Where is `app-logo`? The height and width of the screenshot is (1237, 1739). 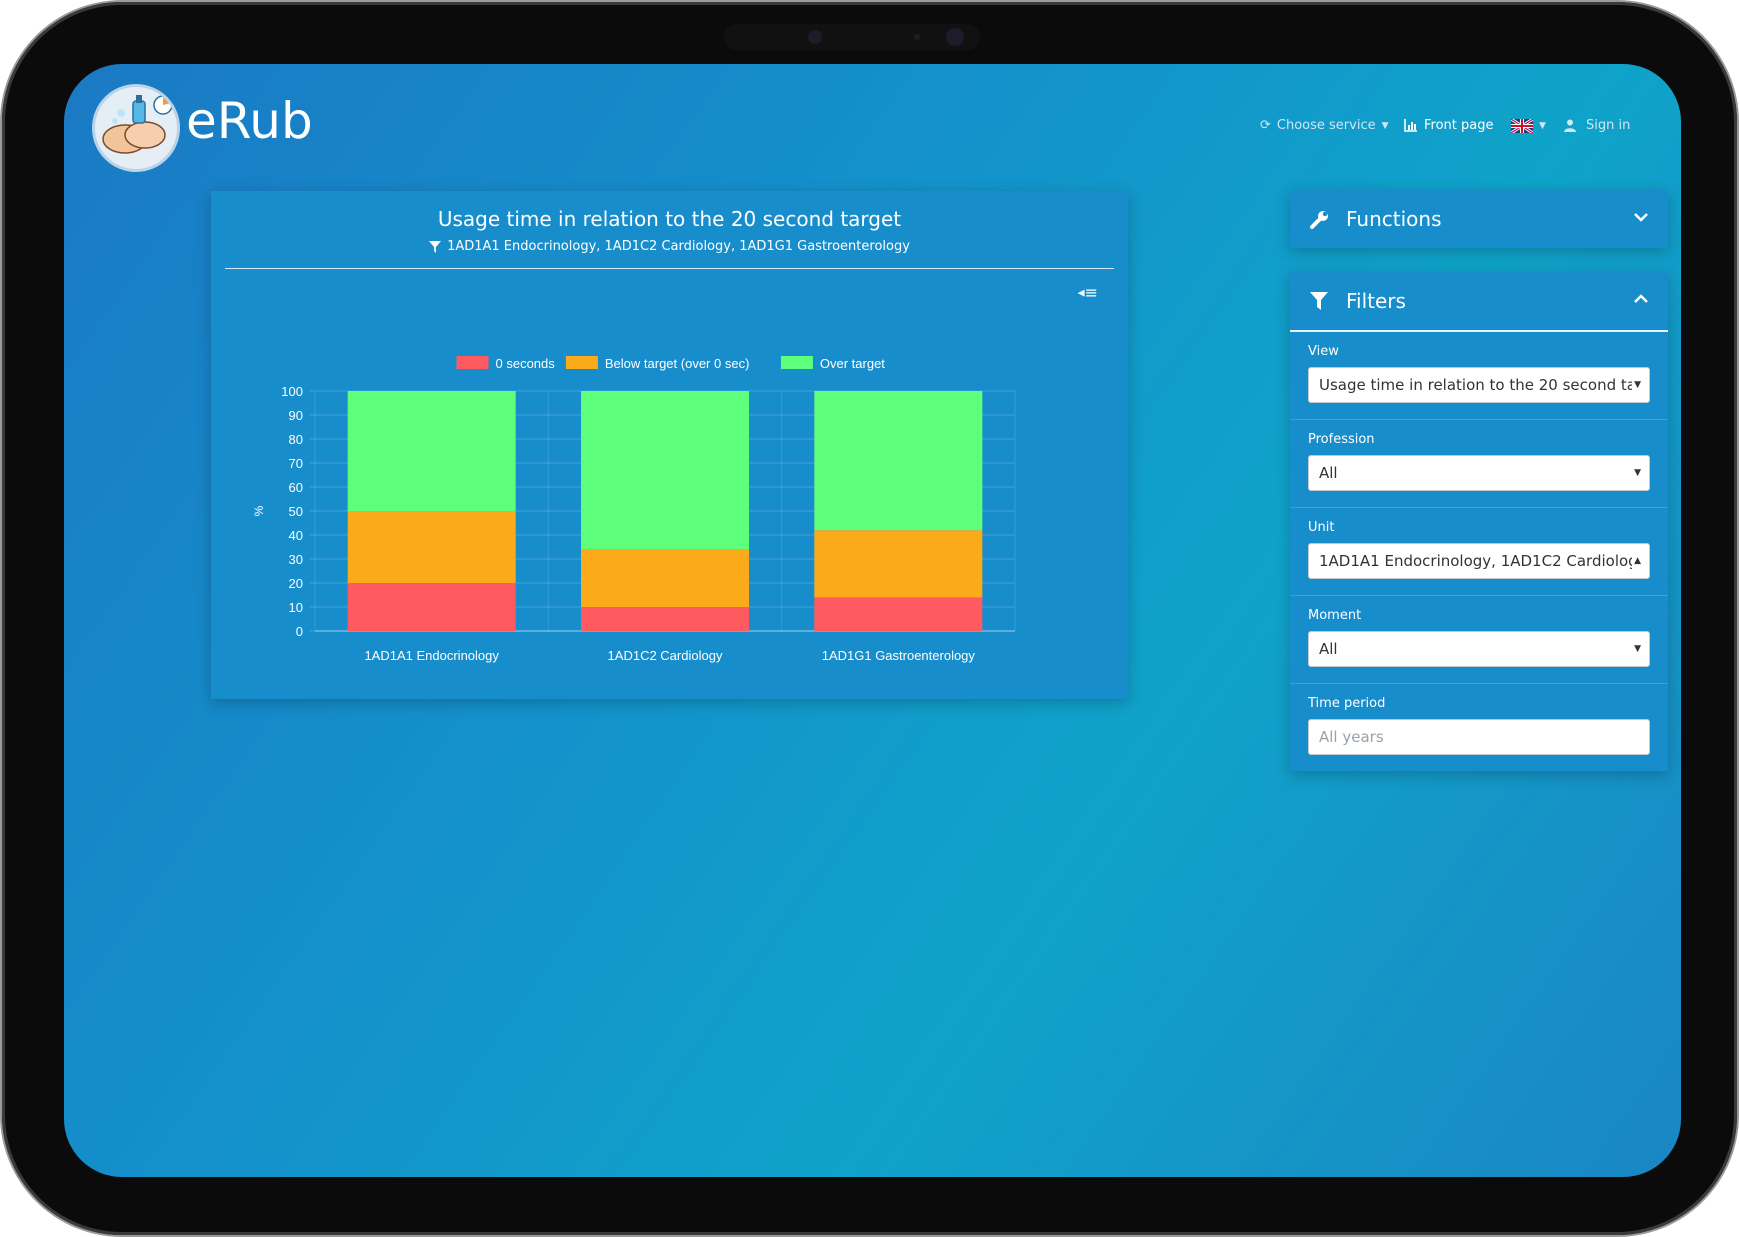
app-logo is located at coordinates (136, 128).